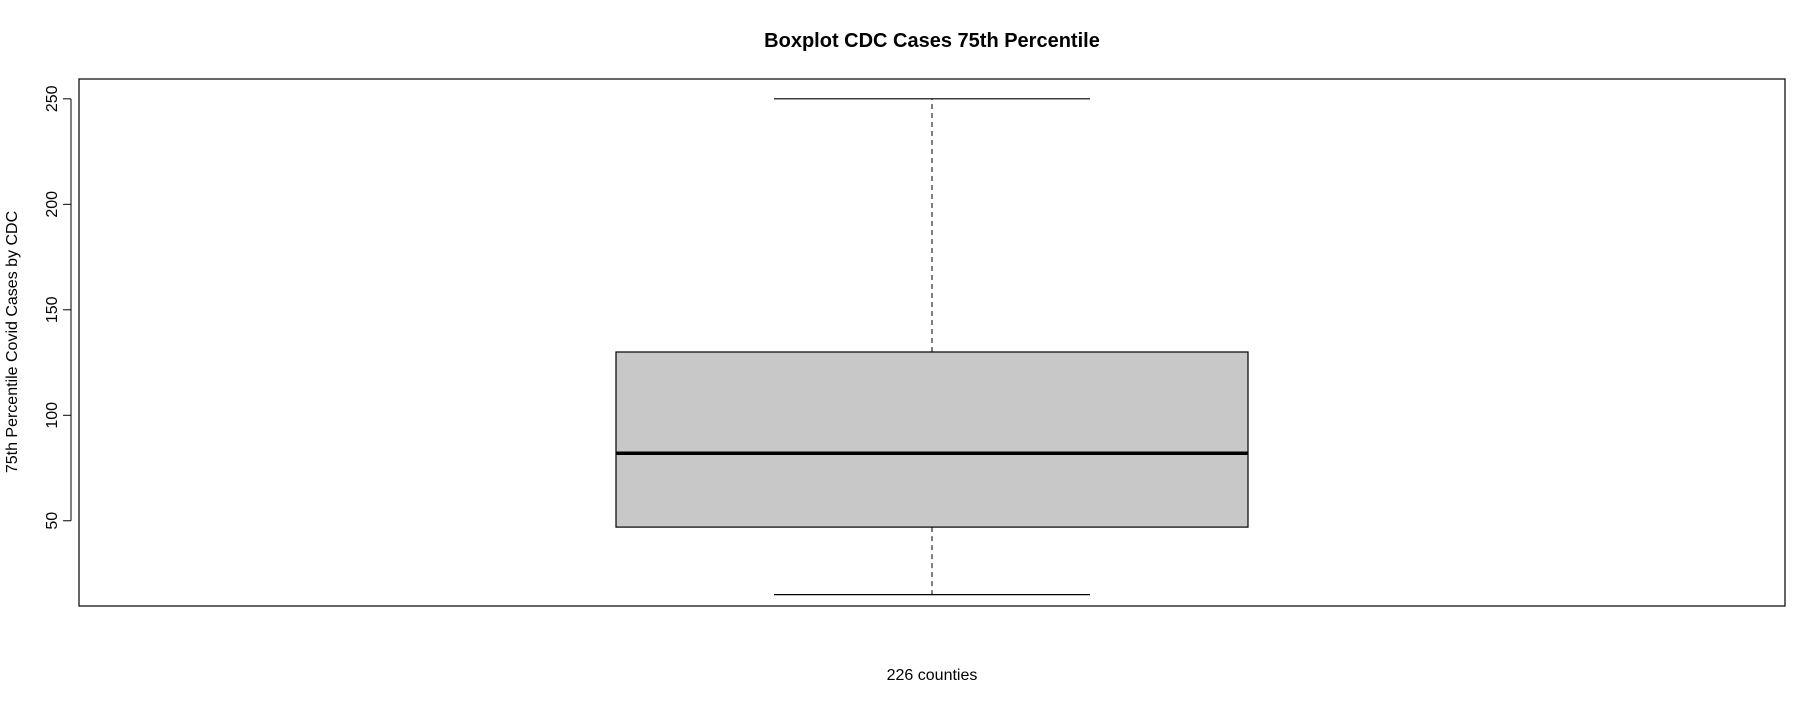  Describe the element at coordinates (52, 521) in the screenshot. I see `y-tick-label: 50` at that location.